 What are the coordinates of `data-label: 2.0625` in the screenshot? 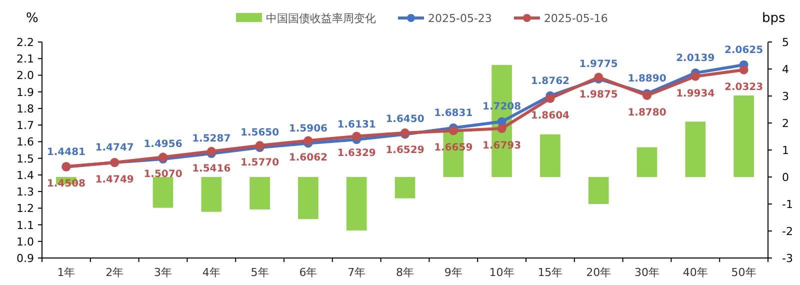 It's located at (744, 50).